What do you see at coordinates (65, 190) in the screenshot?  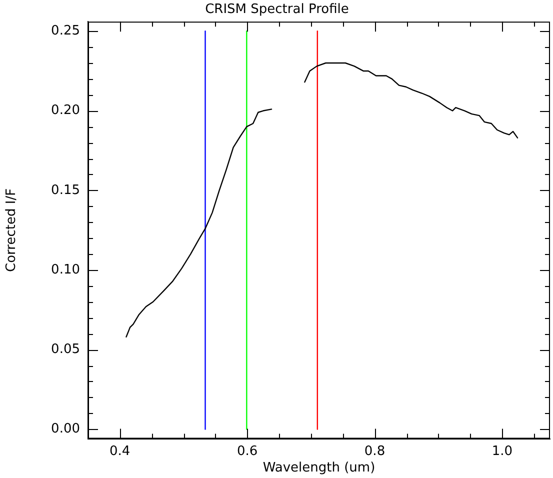 I see `y-tick-label: 0.15` at bounding box center [65, 190].